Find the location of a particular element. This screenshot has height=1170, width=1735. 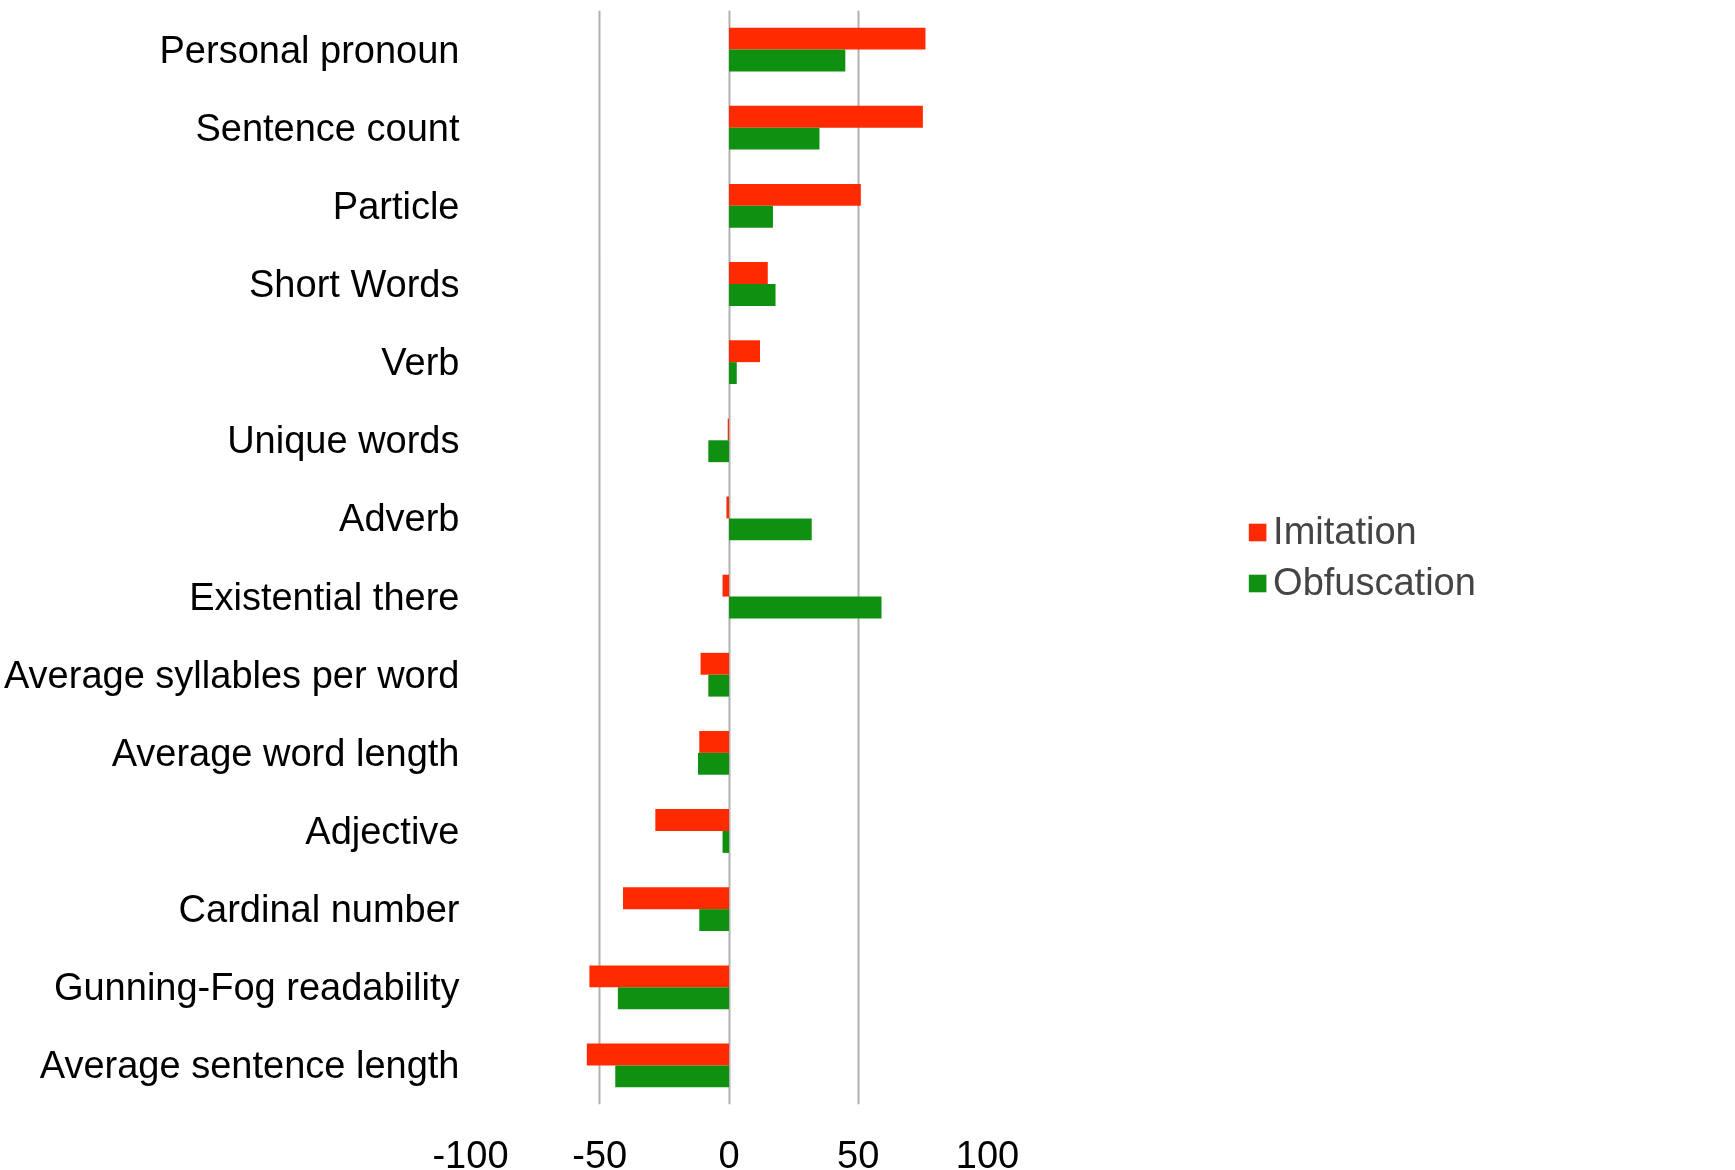

y-tick-label: Particle is located at coordinates (396, 205).